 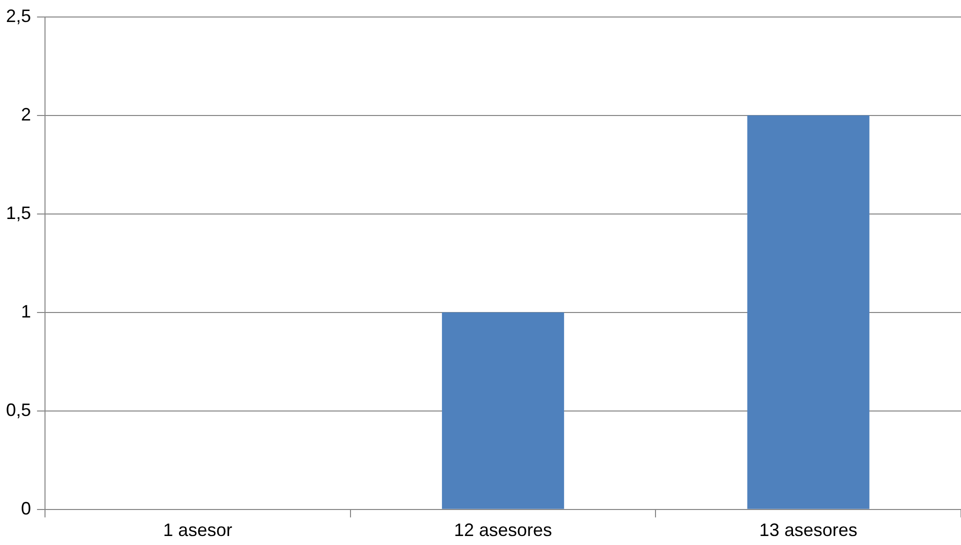 I want to click on y-tick-label: 0,5, so click(x=19, y=410).